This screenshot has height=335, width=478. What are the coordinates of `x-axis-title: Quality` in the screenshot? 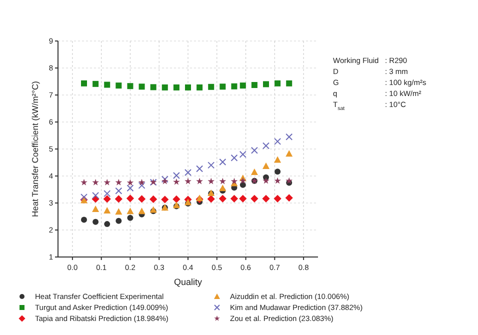 It's located at (188, 282).